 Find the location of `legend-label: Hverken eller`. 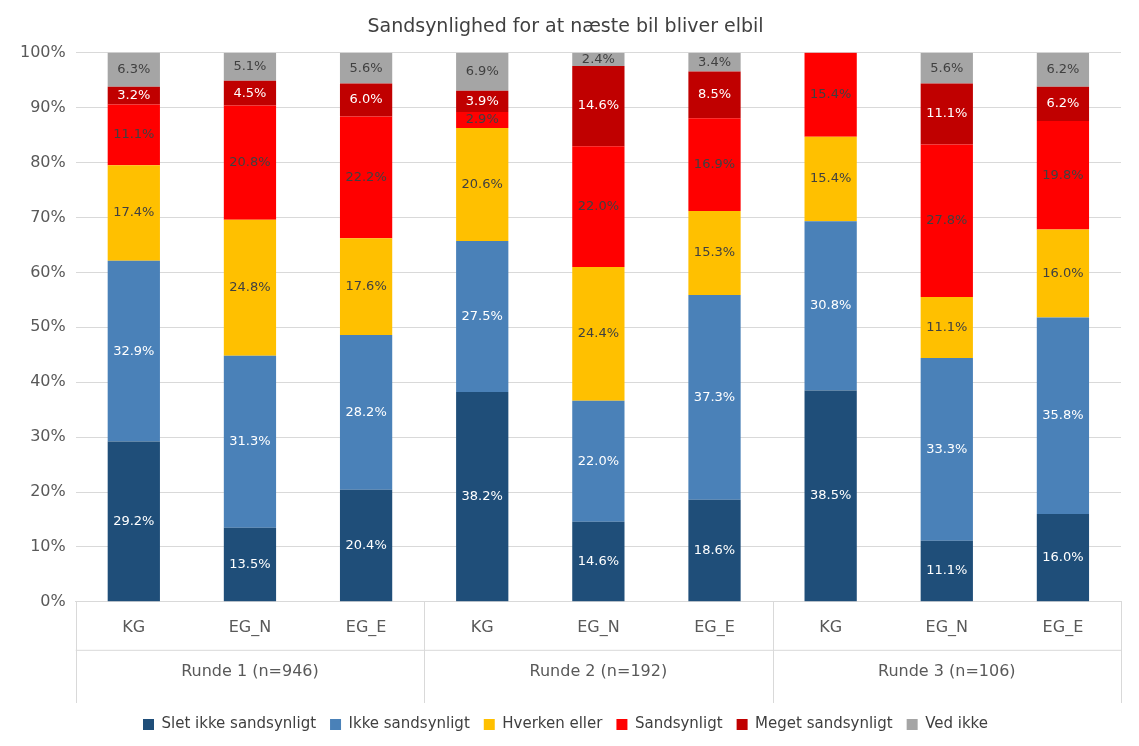

legend-label: Hverken eller is located at coordinates (553, 723).